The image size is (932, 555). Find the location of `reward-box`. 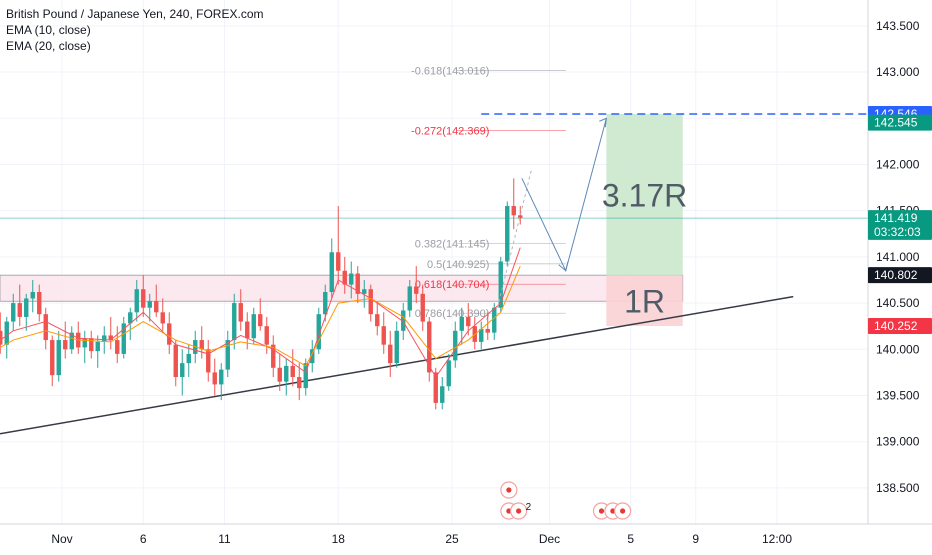

reward-box is located at coordinates (644, 195).